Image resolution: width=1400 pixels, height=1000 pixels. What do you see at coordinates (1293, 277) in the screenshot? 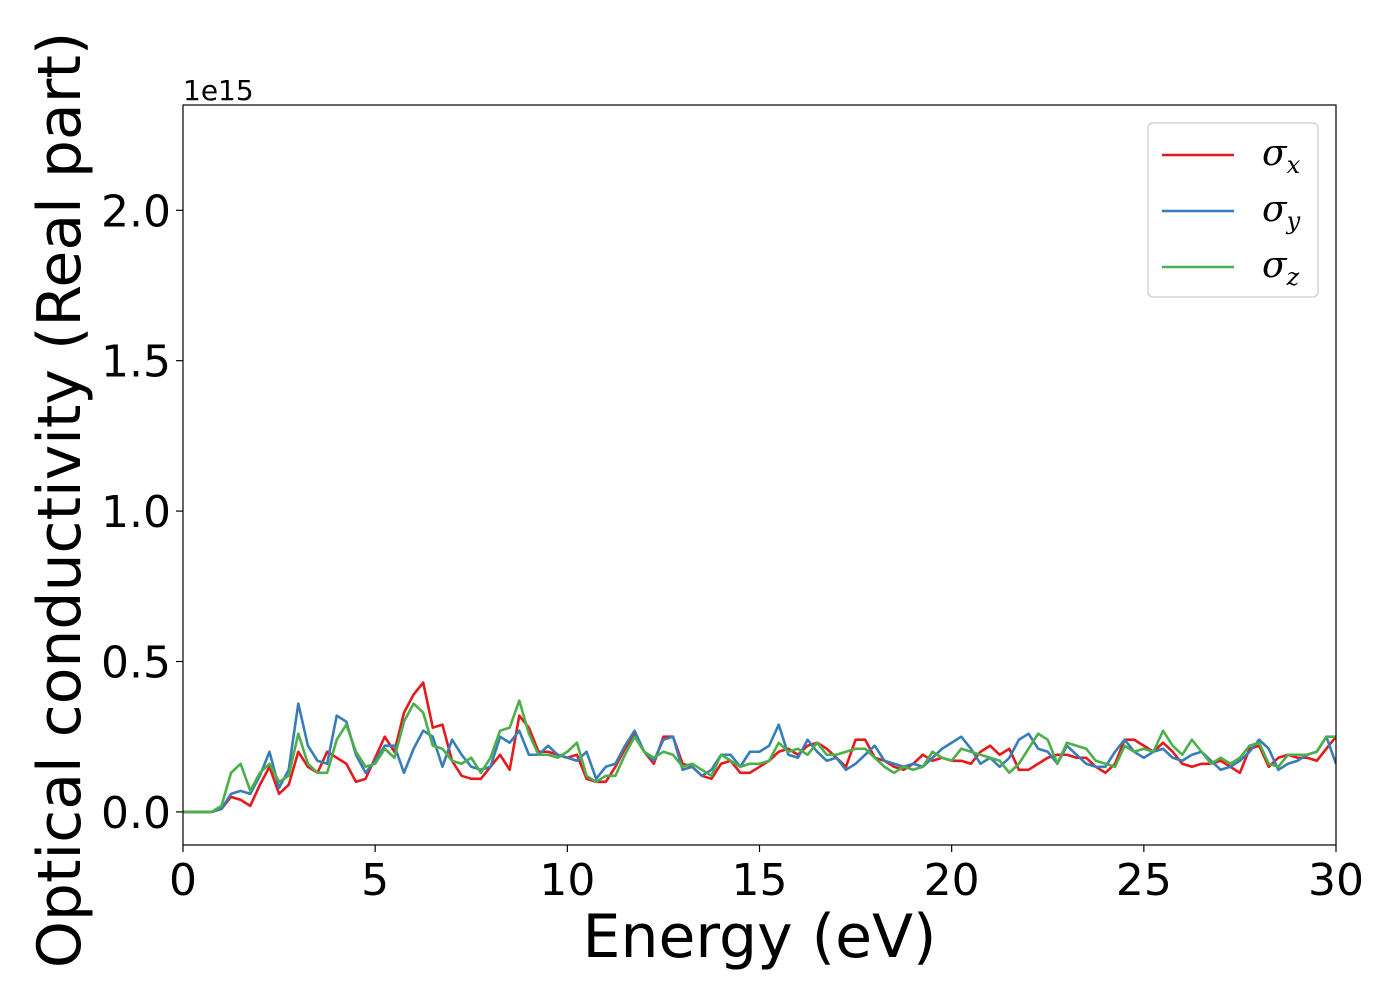
I see `legend-label-subscript: z` at bounding box center [1293, 277].